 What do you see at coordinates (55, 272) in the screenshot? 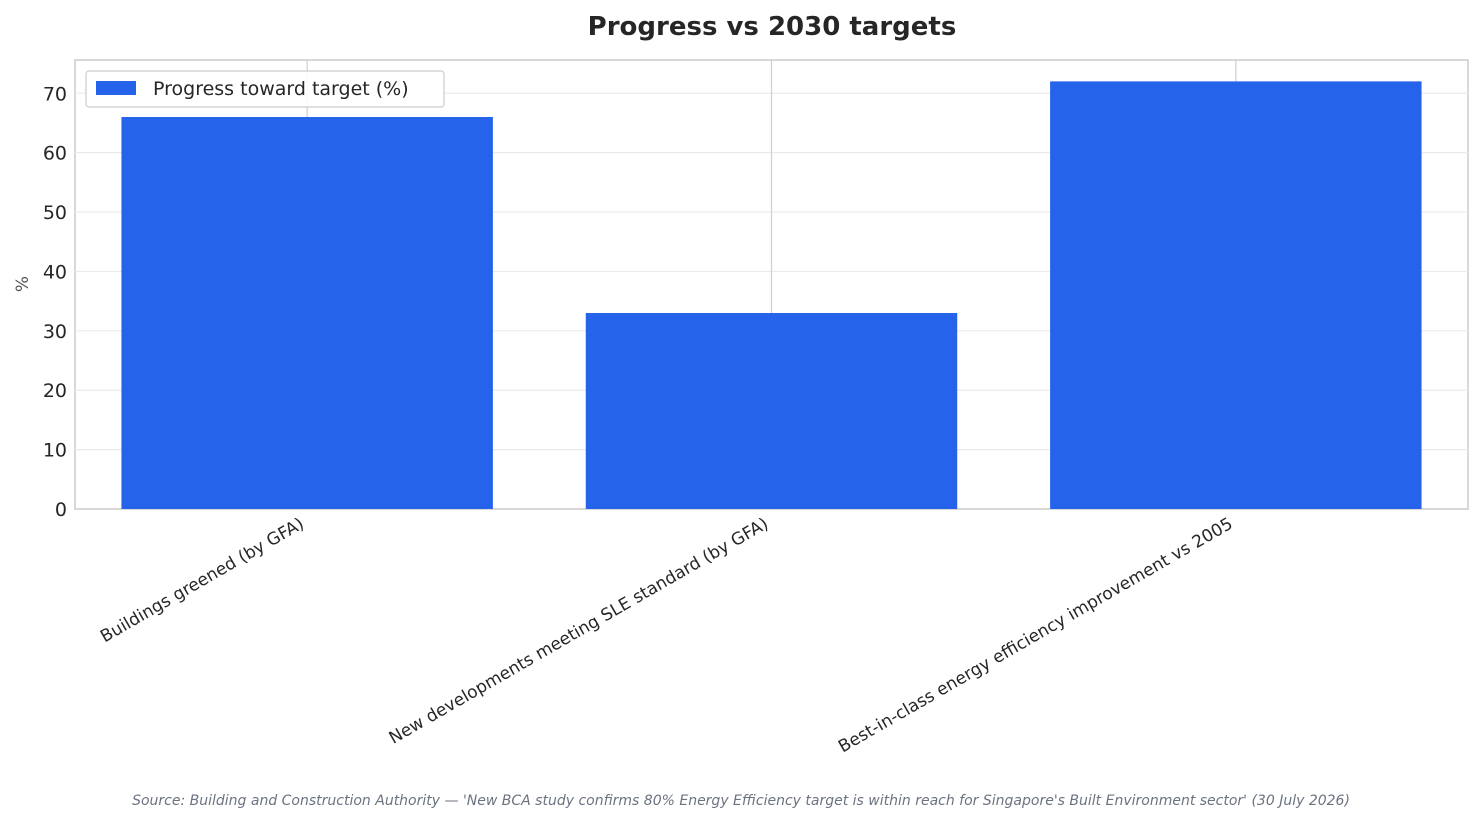
I see `y-tick-label: 40` at bounding box center [55, 272].